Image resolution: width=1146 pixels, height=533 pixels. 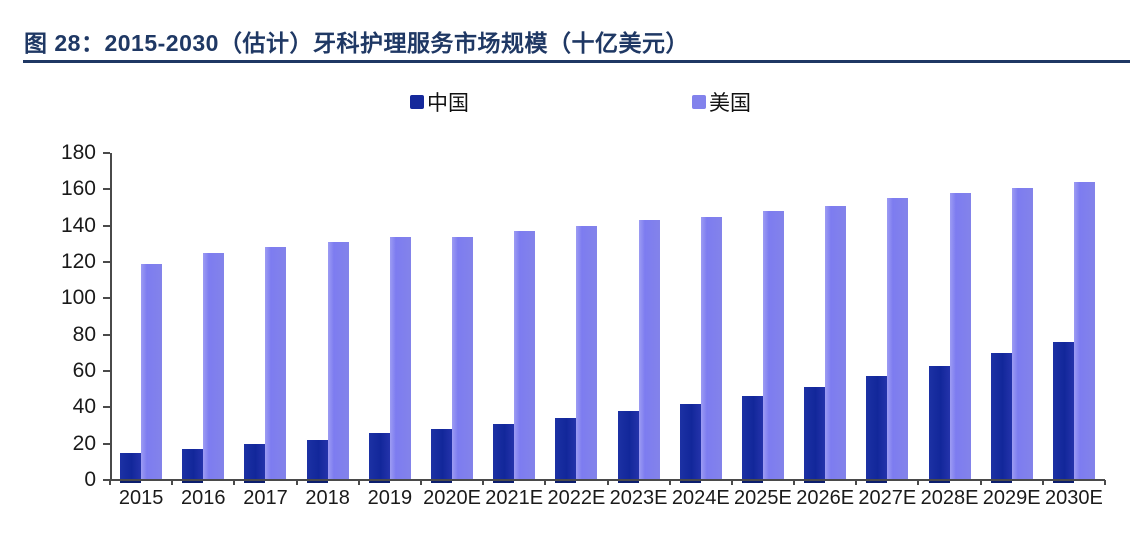 I want to click on bar-china-2027E, so click(x=877, y=429).